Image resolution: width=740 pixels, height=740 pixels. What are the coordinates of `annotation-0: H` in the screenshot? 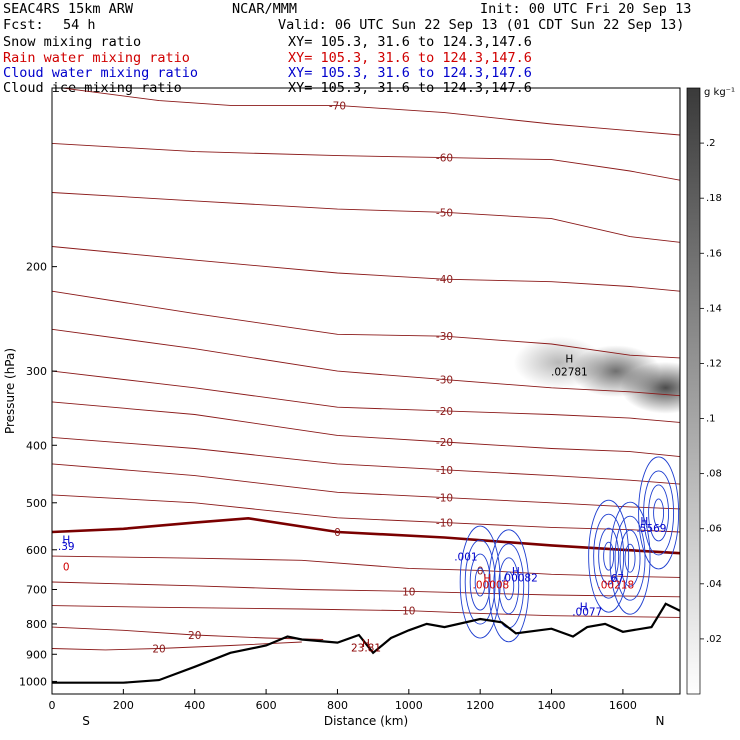 It's located at (569, 359).